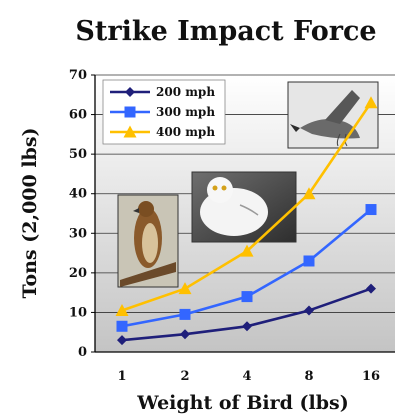  Describe the element at coordinates (78, 194) in the screenshot. I see `y-tick-label: 40` at that location.